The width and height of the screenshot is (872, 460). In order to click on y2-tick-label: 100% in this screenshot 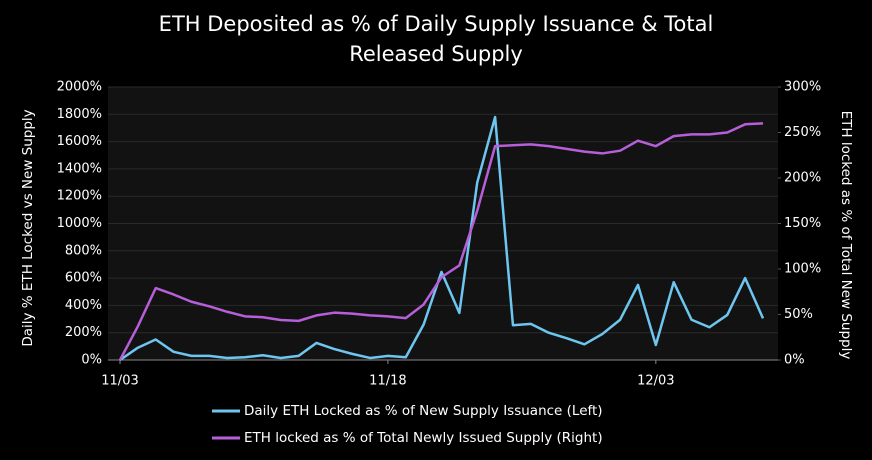, I will do `click(802, 269)`.